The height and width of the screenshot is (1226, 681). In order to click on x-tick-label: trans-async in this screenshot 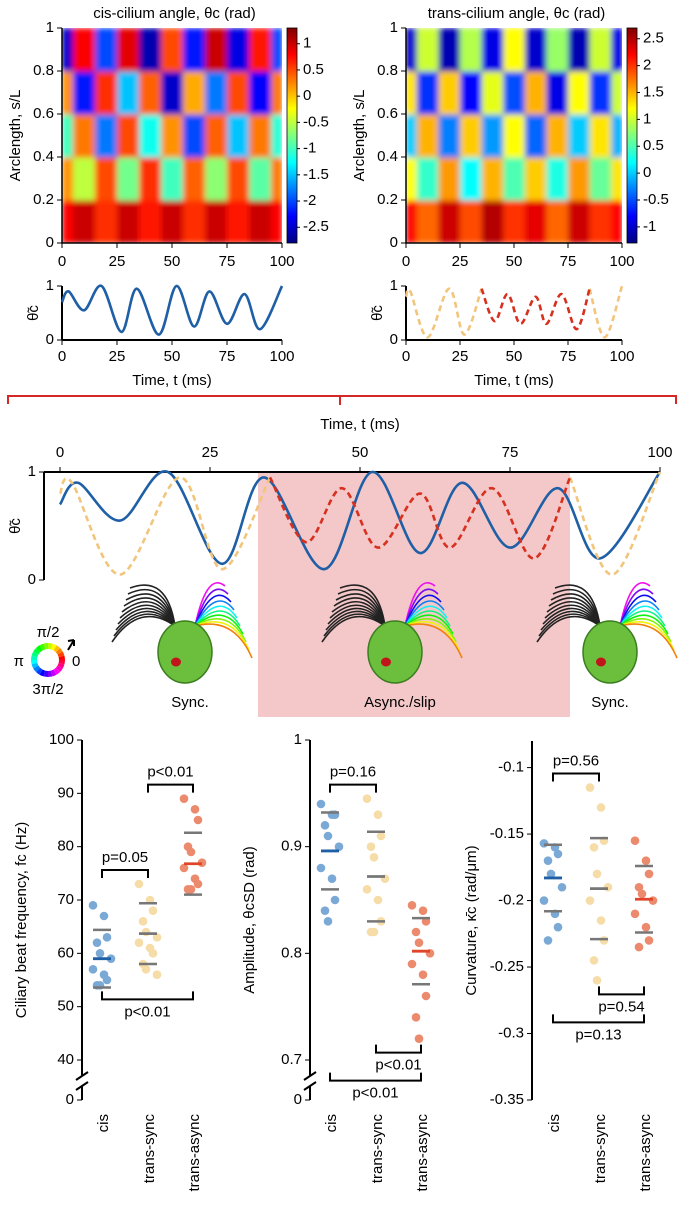, I will do `click(422, 1153)`.